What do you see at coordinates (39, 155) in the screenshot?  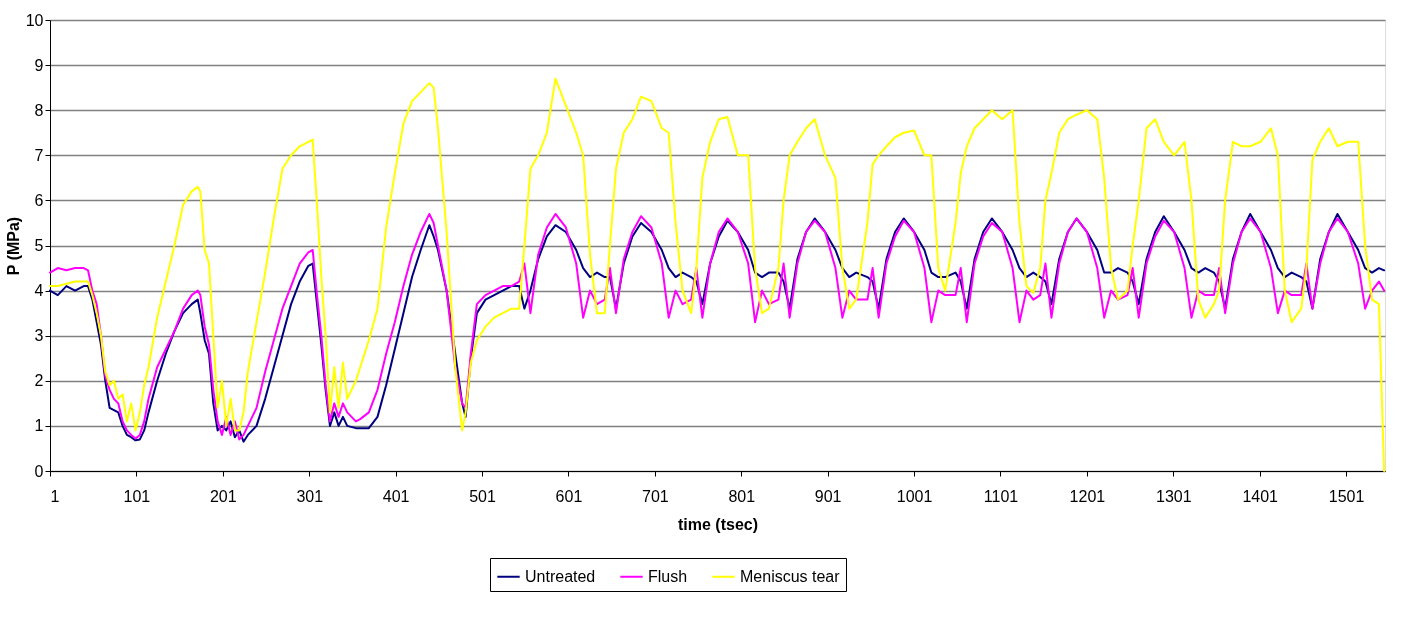 I see `y-tick-label: 7` at bounding box center [39, 155].